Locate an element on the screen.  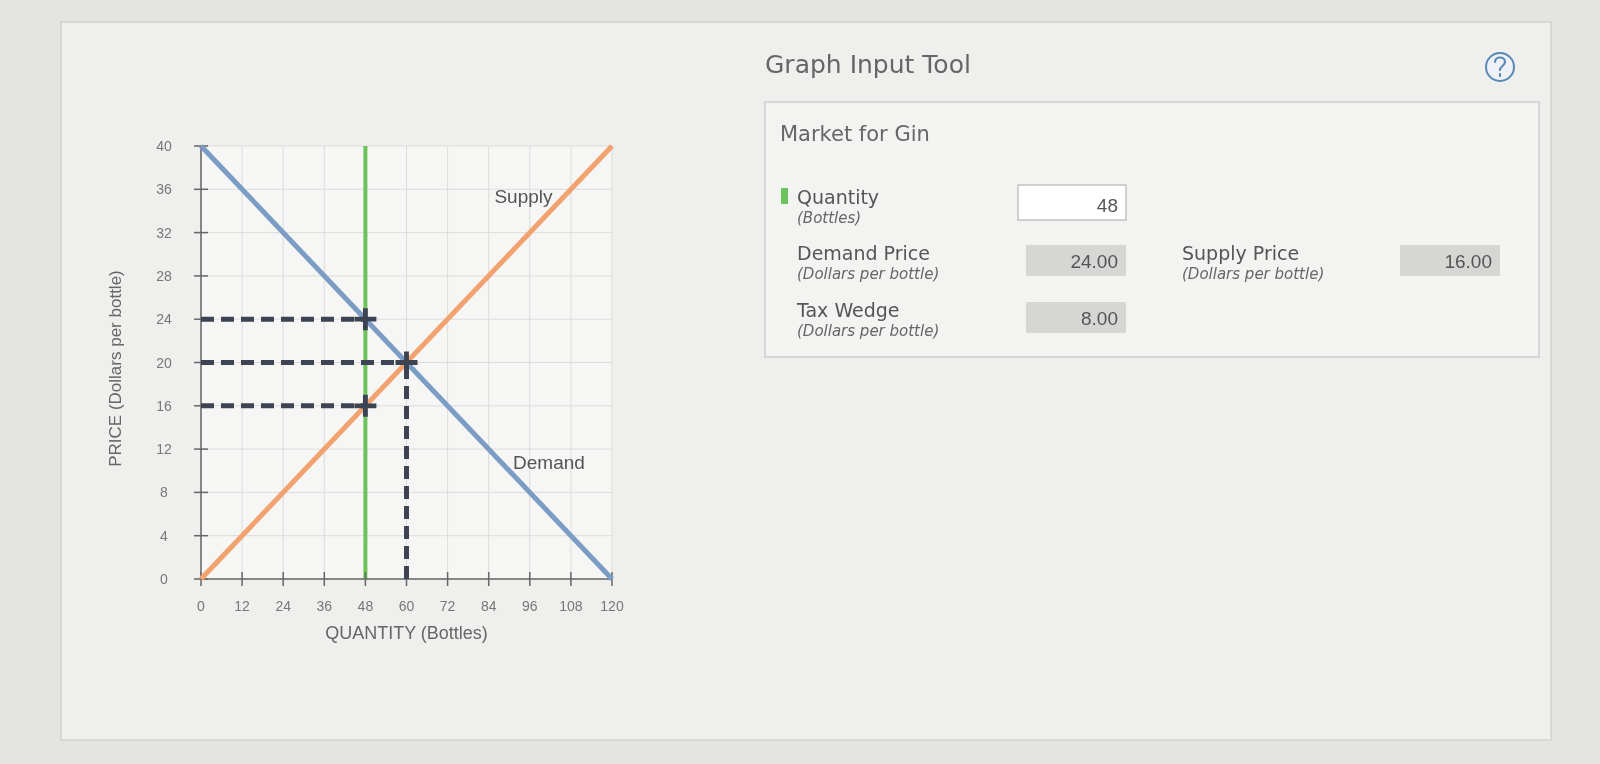
text: Quantity is located at coordinates (838, 197).